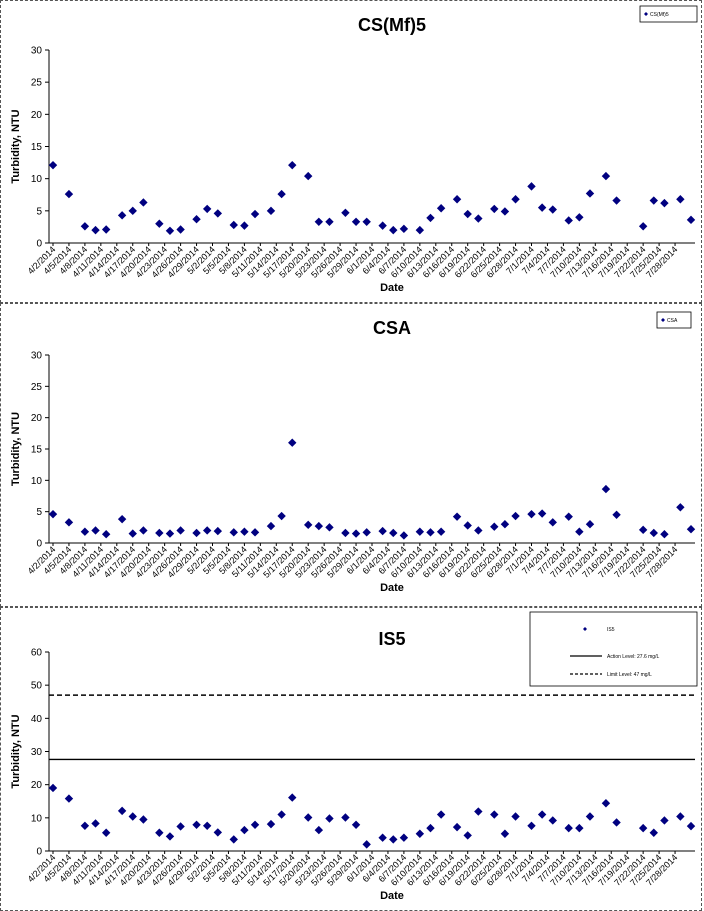  What do you see at coordinates (663, 320) in the screenshot?
I see `legend-marker` at bounding box center [663, 320].